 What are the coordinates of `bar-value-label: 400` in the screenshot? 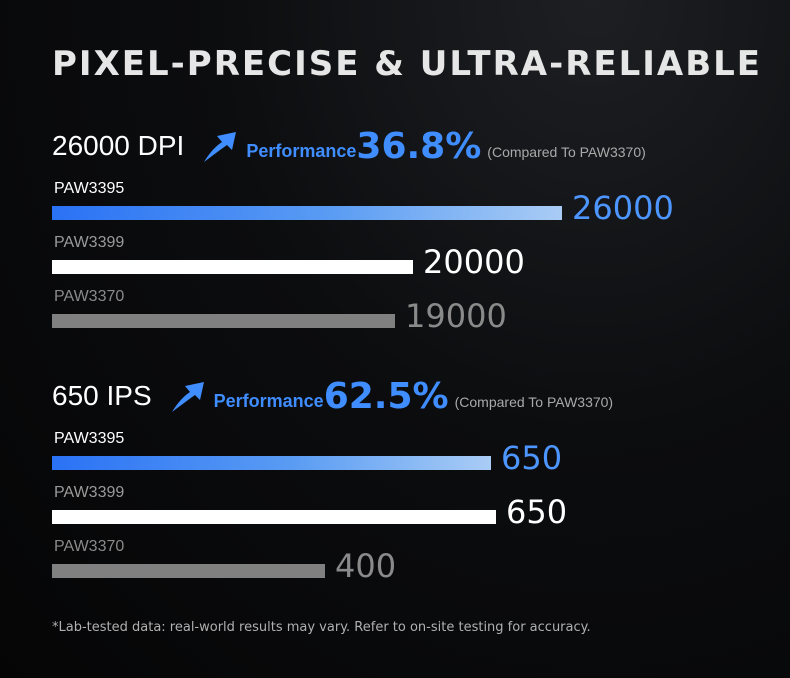 It's located at (366, 566).